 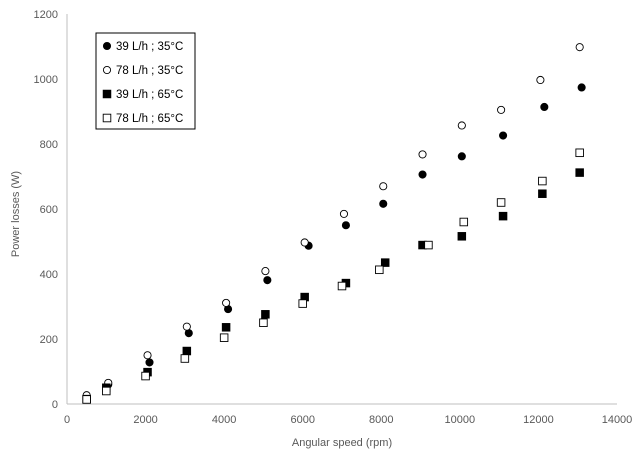 What do you see at coordinates (460, 420) in the screenshot?
I see `x-tick-label: 10000` at bounding box center [460, 420].